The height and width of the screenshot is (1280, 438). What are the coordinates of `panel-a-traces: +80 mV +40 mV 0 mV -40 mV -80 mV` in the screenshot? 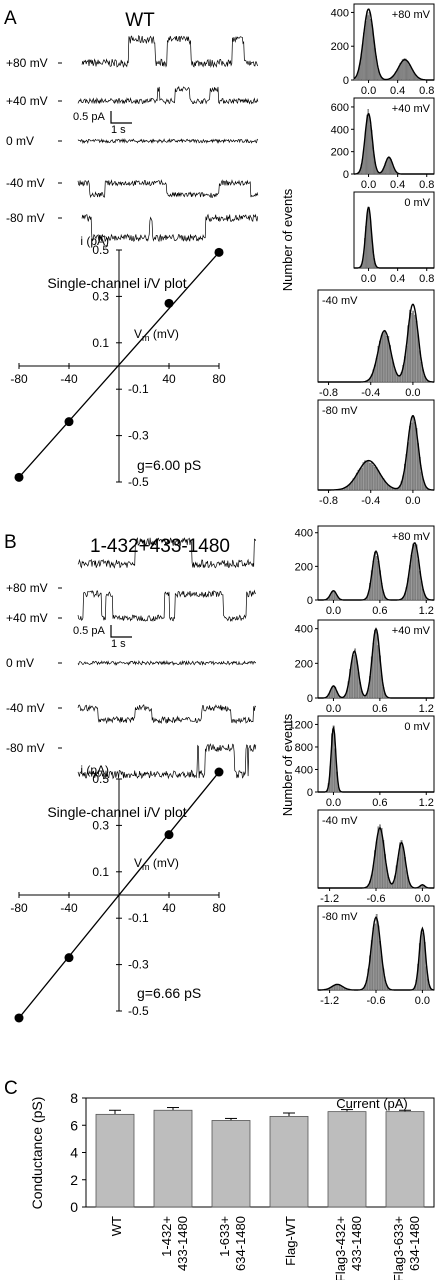 It's located at (132, 138).